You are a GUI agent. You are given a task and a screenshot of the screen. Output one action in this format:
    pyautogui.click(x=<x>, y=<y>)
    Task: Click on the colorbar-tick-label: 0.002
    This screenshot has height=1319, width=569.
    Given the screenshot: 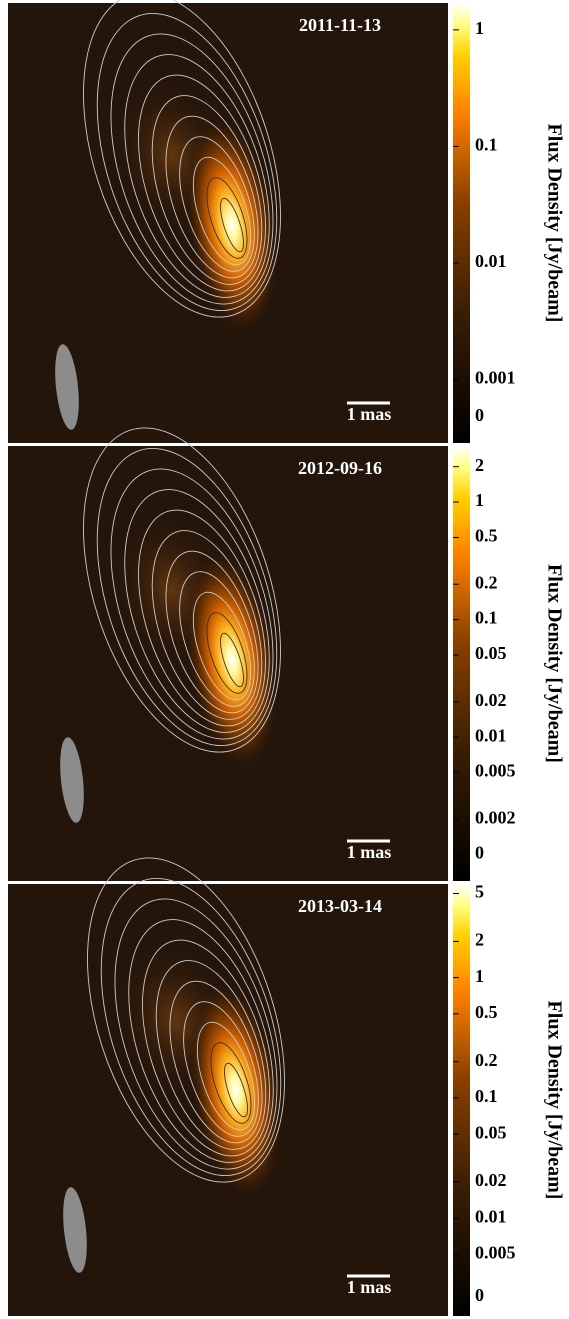 What is the action you would take?
    pyautogui.click(x=495, y=817)
    